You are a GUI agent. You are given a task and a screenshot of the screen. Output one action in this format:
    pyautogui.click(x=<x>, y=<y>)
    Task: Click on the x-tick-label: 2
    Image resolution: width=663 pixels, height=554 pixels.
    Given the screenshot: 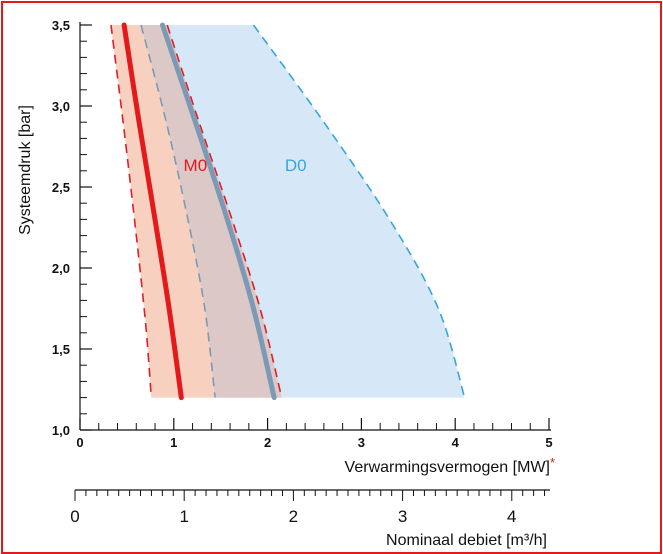 What is the action you would take?
    pyautogui.click(x=267, y=442)
    